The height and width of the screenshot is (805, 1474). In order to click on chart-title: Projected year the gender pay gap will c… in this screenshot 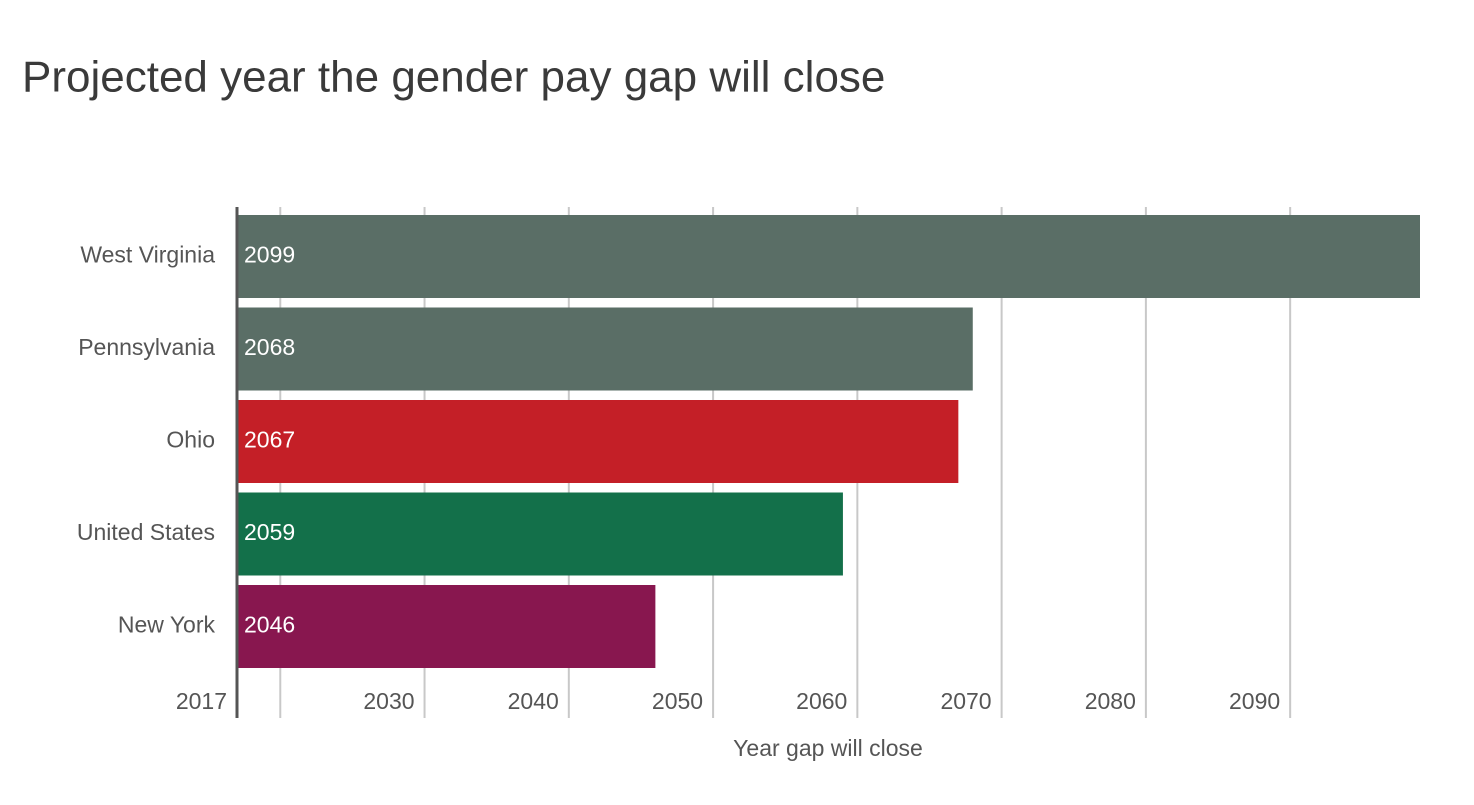, I will do `click(453, 77)`.